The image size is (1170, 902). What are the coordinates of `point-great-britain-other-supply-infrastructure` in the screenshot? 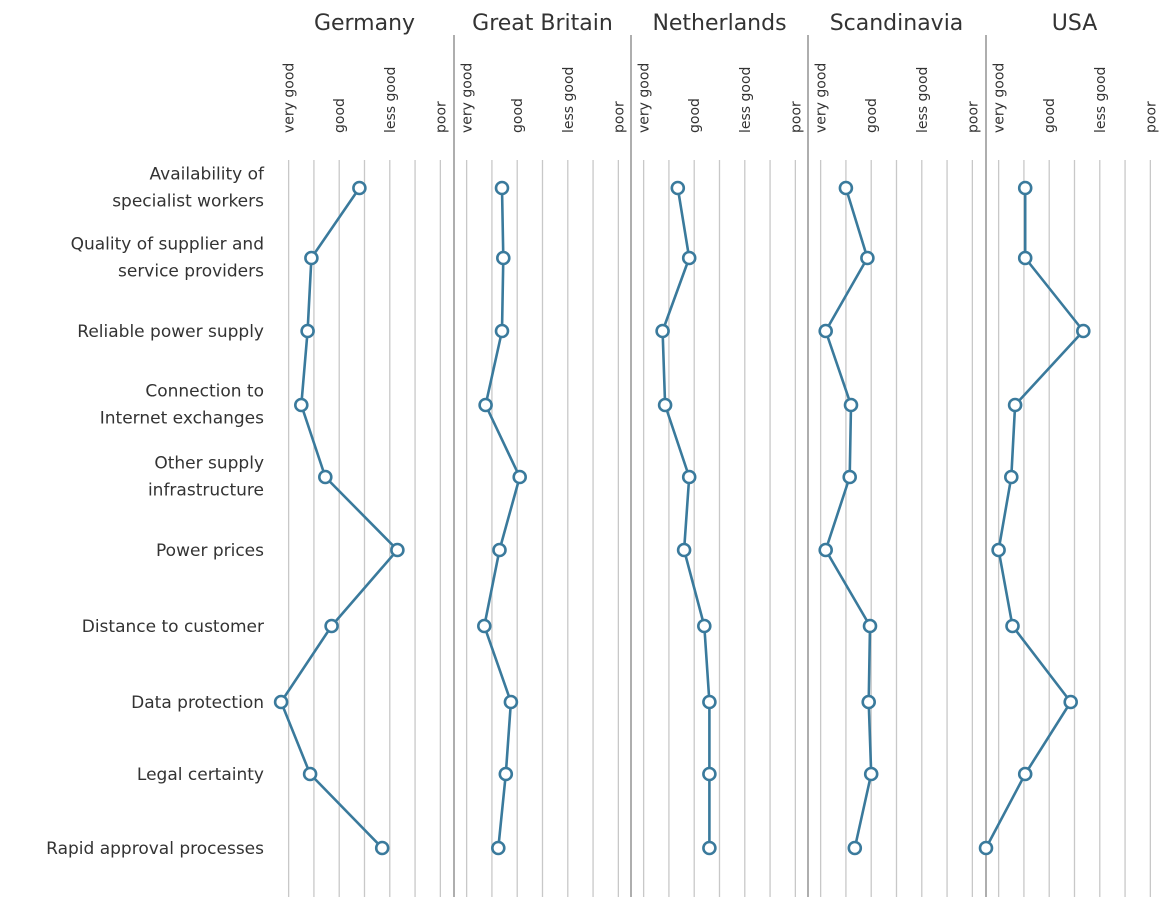 It's located at (520, 477).